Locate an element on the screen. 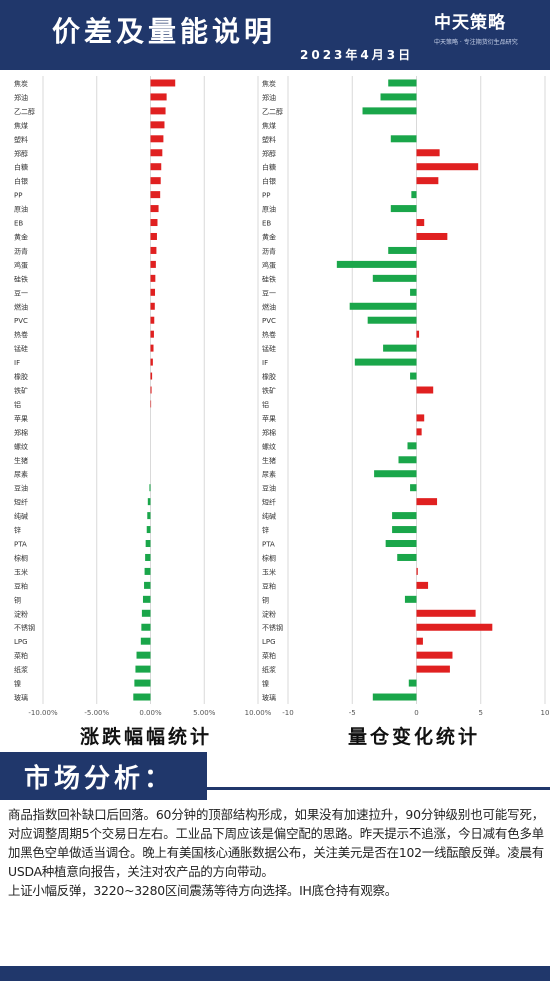 The width and height of the screenshot is (550, 981). right-category-label: 豆油 is located at coordinates (269, 488).